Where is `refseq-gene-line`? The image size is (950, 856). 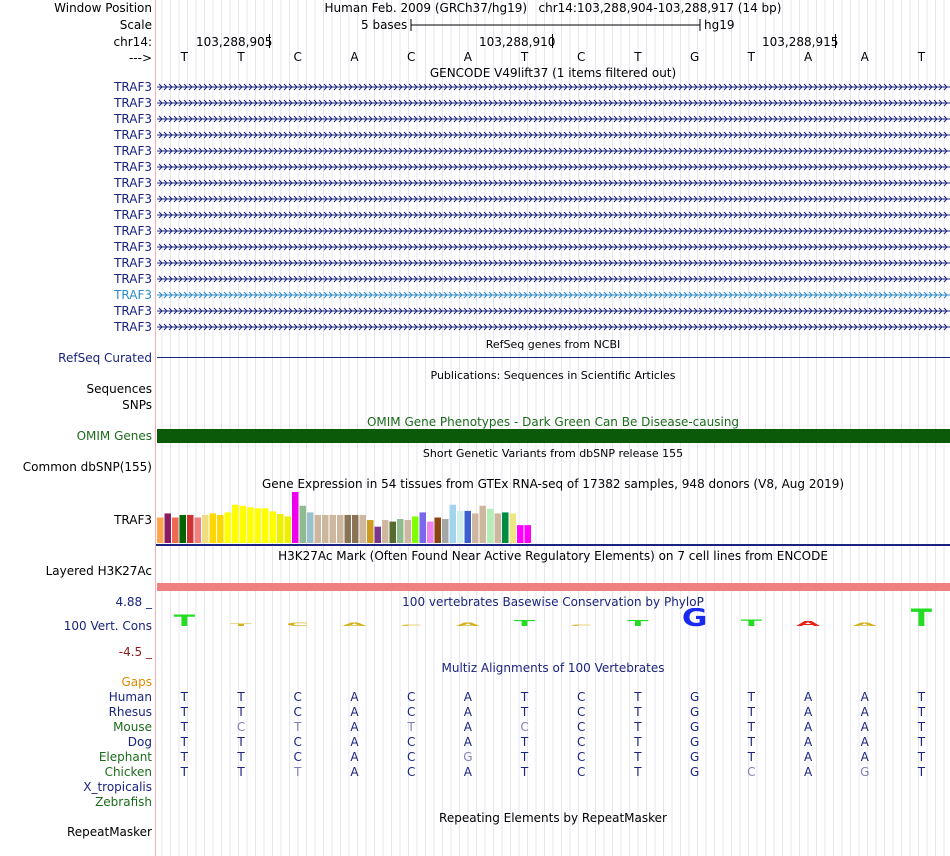
refseq-gene-line is located at coordinates (553, 357).